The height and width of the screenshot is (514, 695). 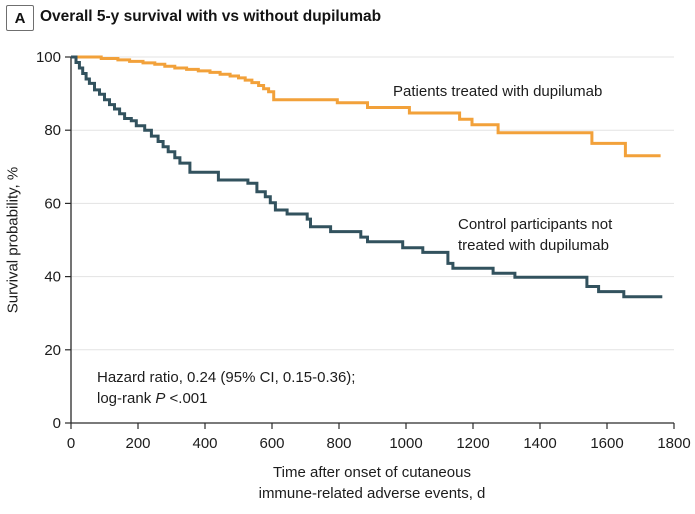 I want to click on legend-label-dupilumab: Patients treated with dupilumab, so click(x=498, y=91).